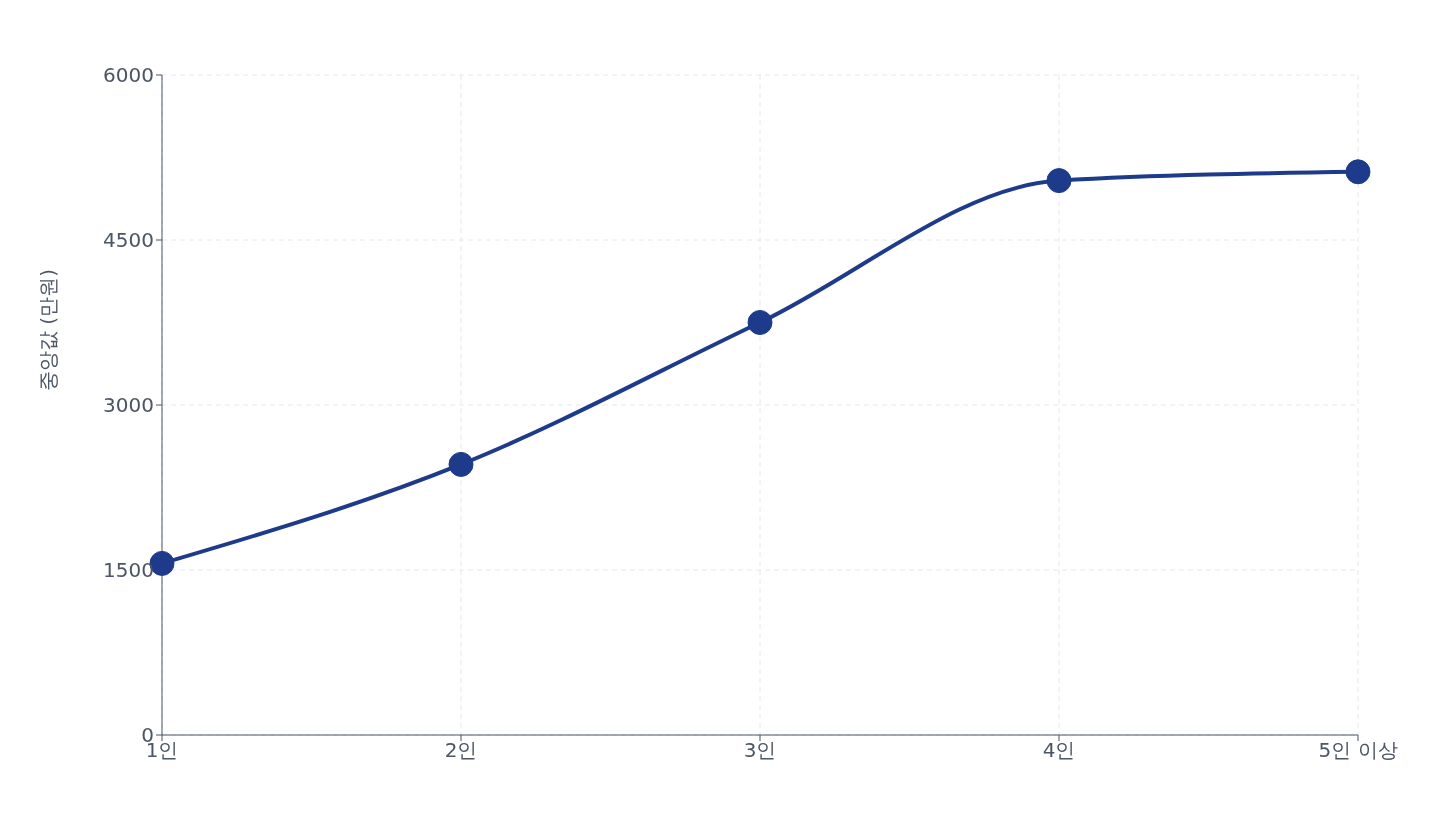 The image size is (1446, 820). What do you see at coordinates (760, 750) in the screenshot?
I see `x-tick-label: 3인` at bounding box center [760, 750].